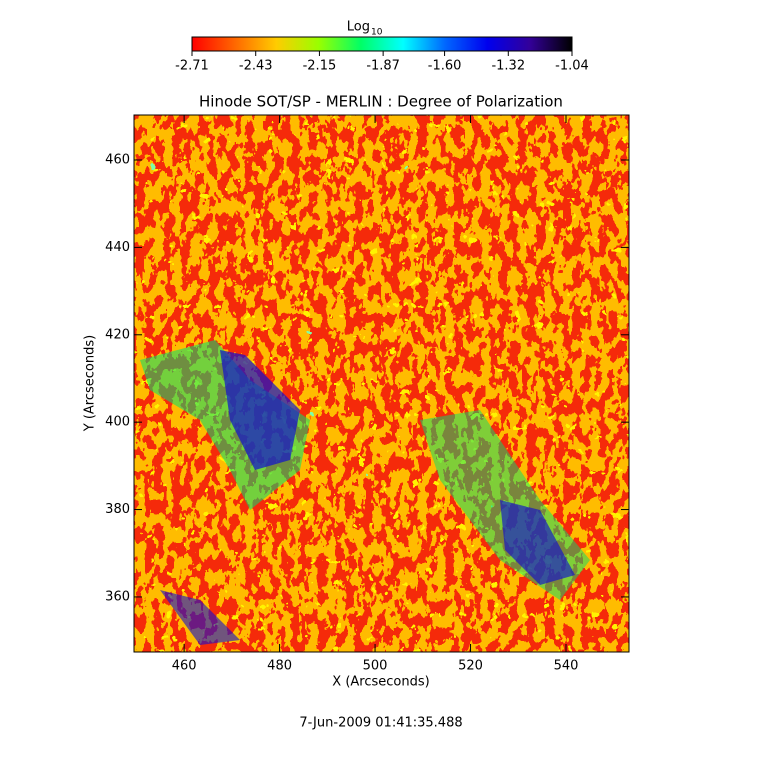  Describe the element at coordinates (117, 596) in the screenshot. I see `y-tick-label: 360` at that location.